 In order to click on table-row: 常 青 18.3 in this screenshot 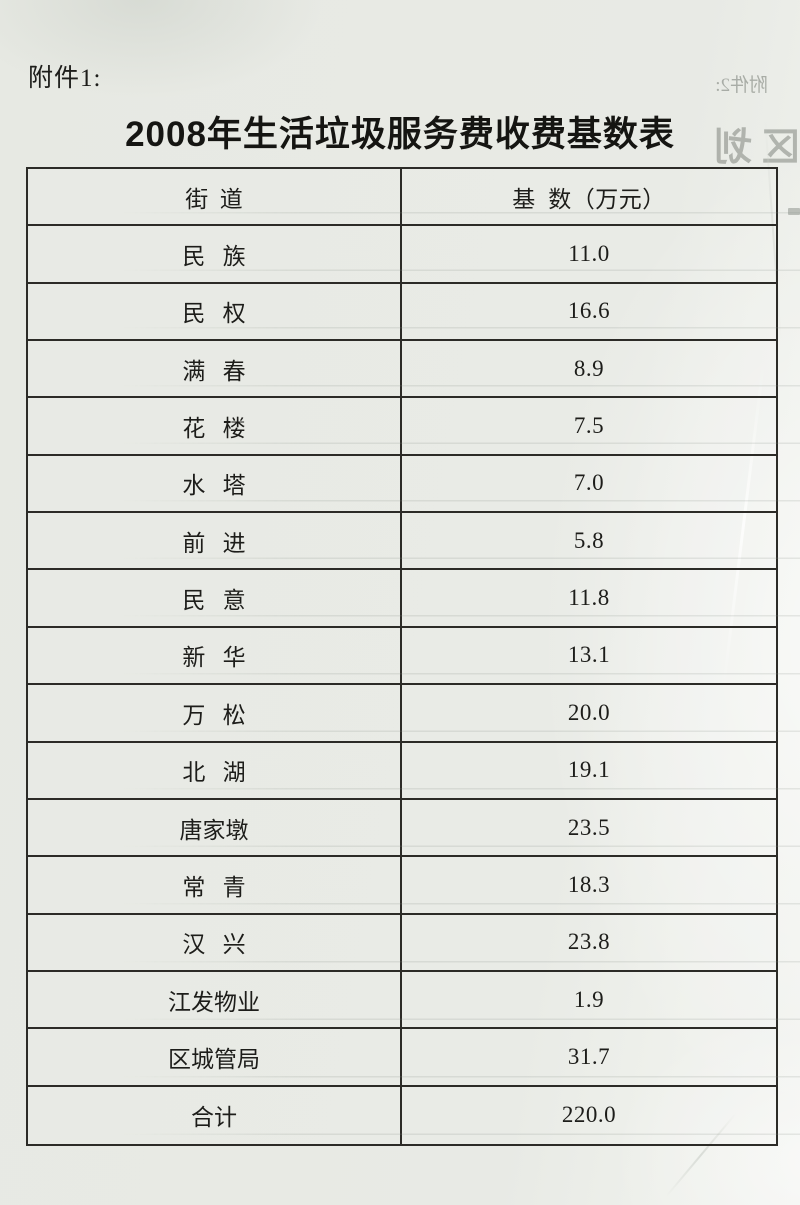, I will do `click(402, 886)`.